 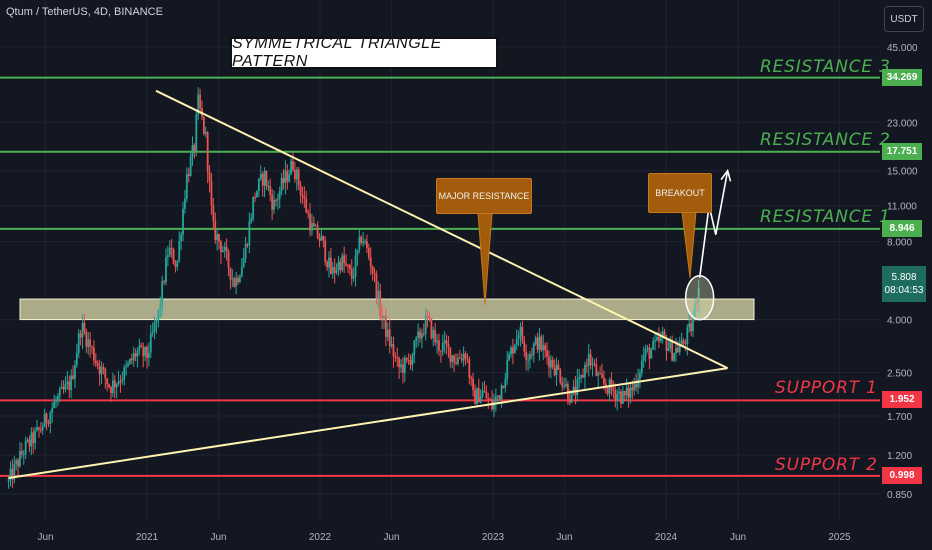 I want to click on x-tick-label: 2023, so click(x=493, y=537).